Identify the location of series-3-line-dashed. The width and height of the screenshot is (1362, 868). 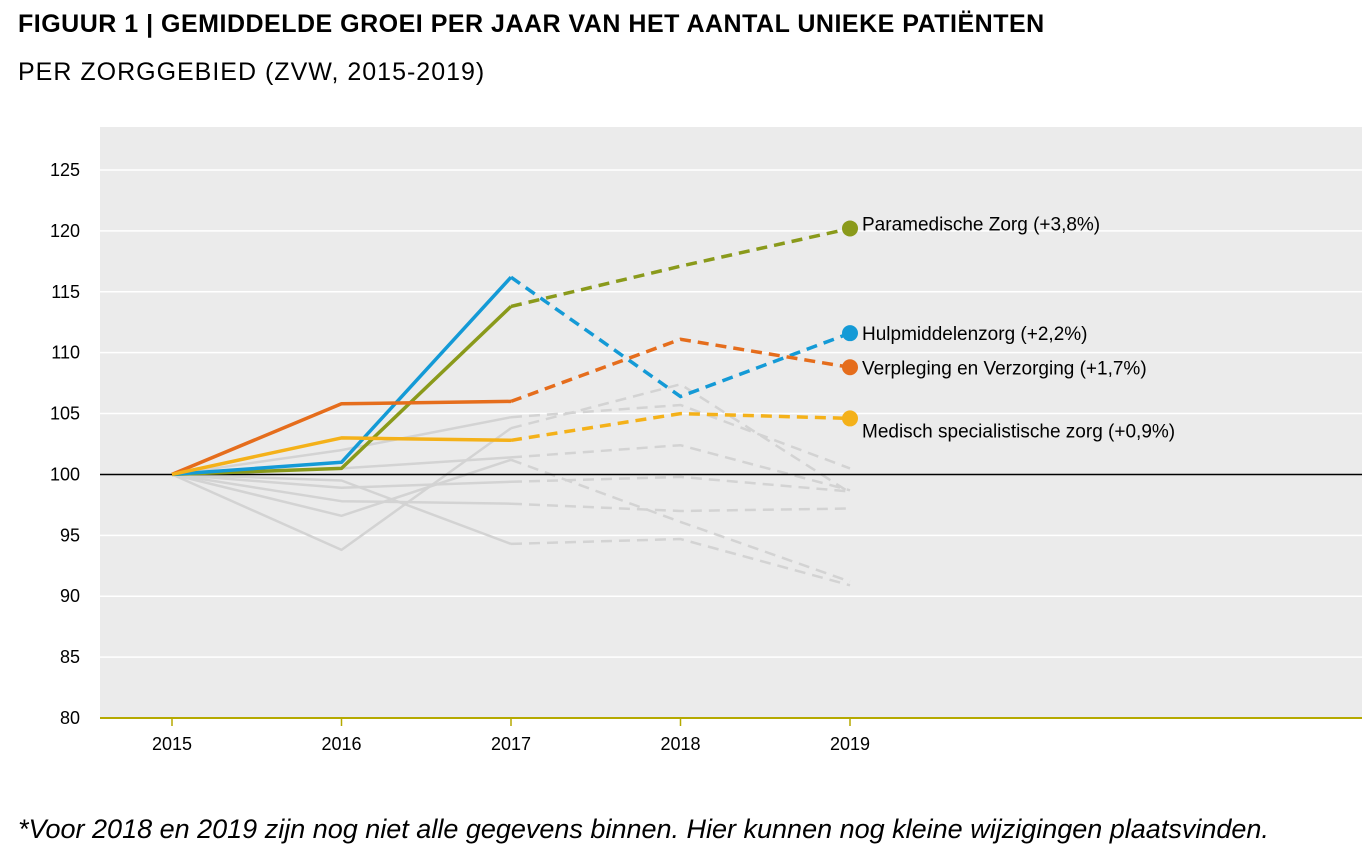
(680, 370).